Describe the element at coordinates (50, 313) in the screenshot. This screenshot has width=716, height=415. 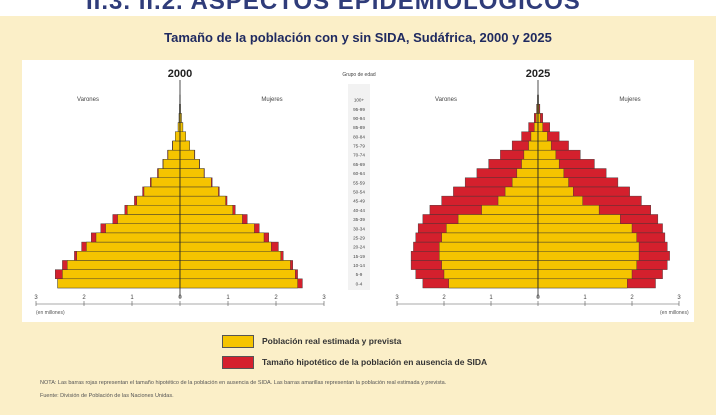
I see `unit-label-left: (en millones)` at that location.